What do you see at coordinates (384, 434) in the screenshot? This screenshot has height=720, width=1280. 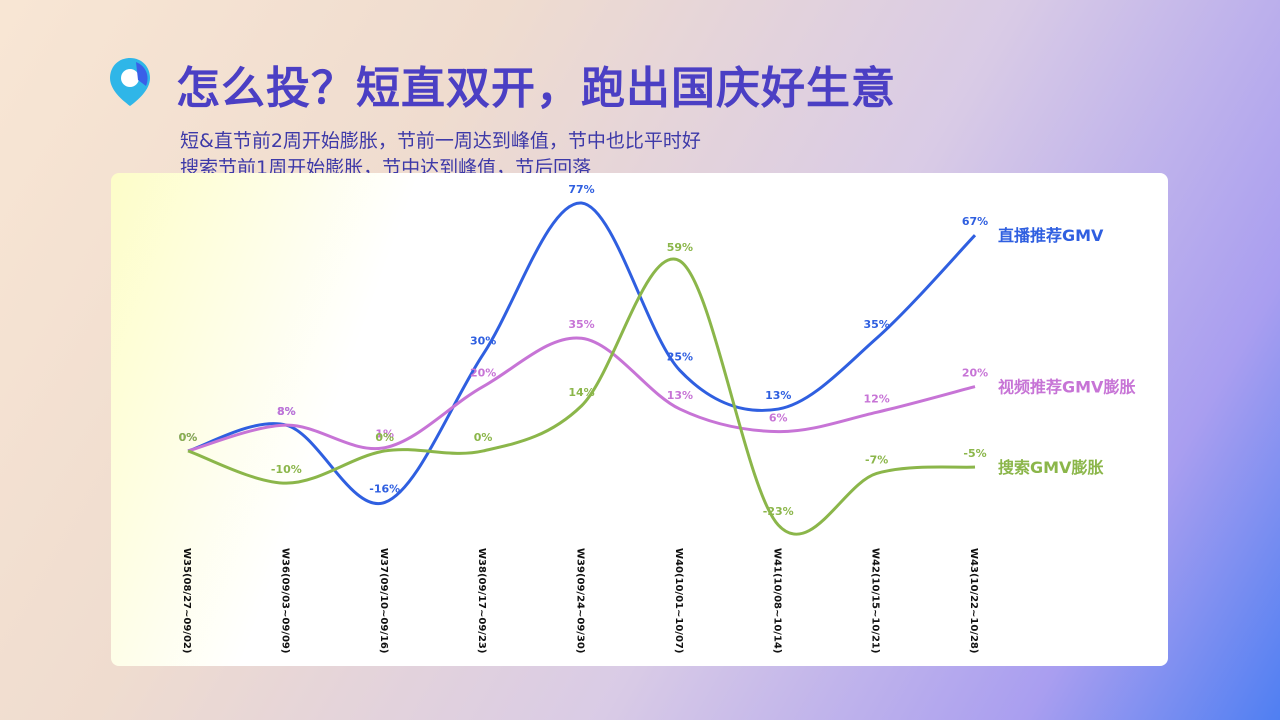 I see `data-label: 1%` at bounding box center [384, 434].